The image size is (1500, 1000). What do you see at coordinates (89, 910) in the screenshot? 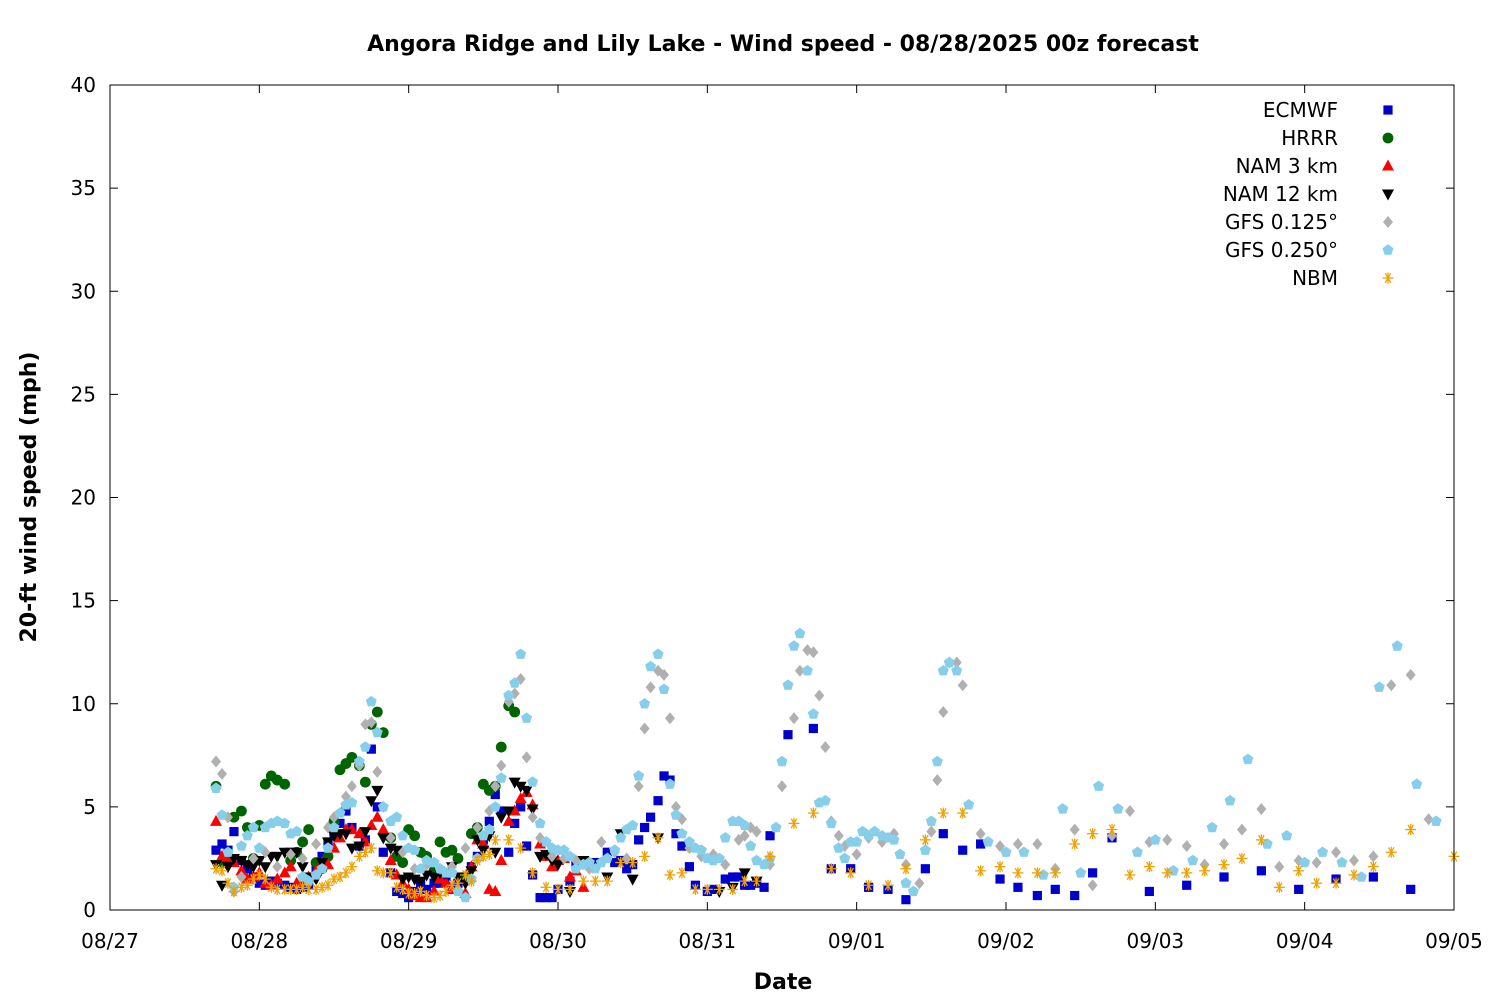
I see `y-tick-label: 0` at bounding box center [89, 910].